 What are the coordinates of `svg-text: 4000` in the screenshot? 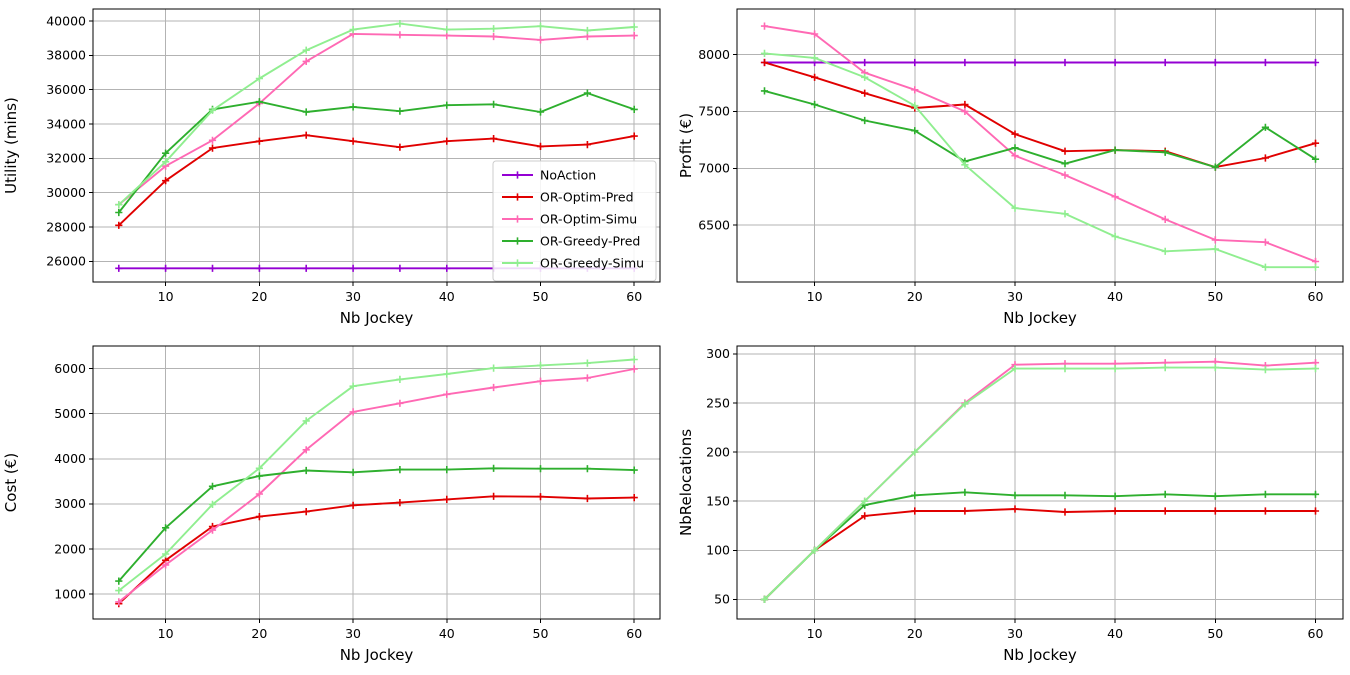 It's located at (70, 458).